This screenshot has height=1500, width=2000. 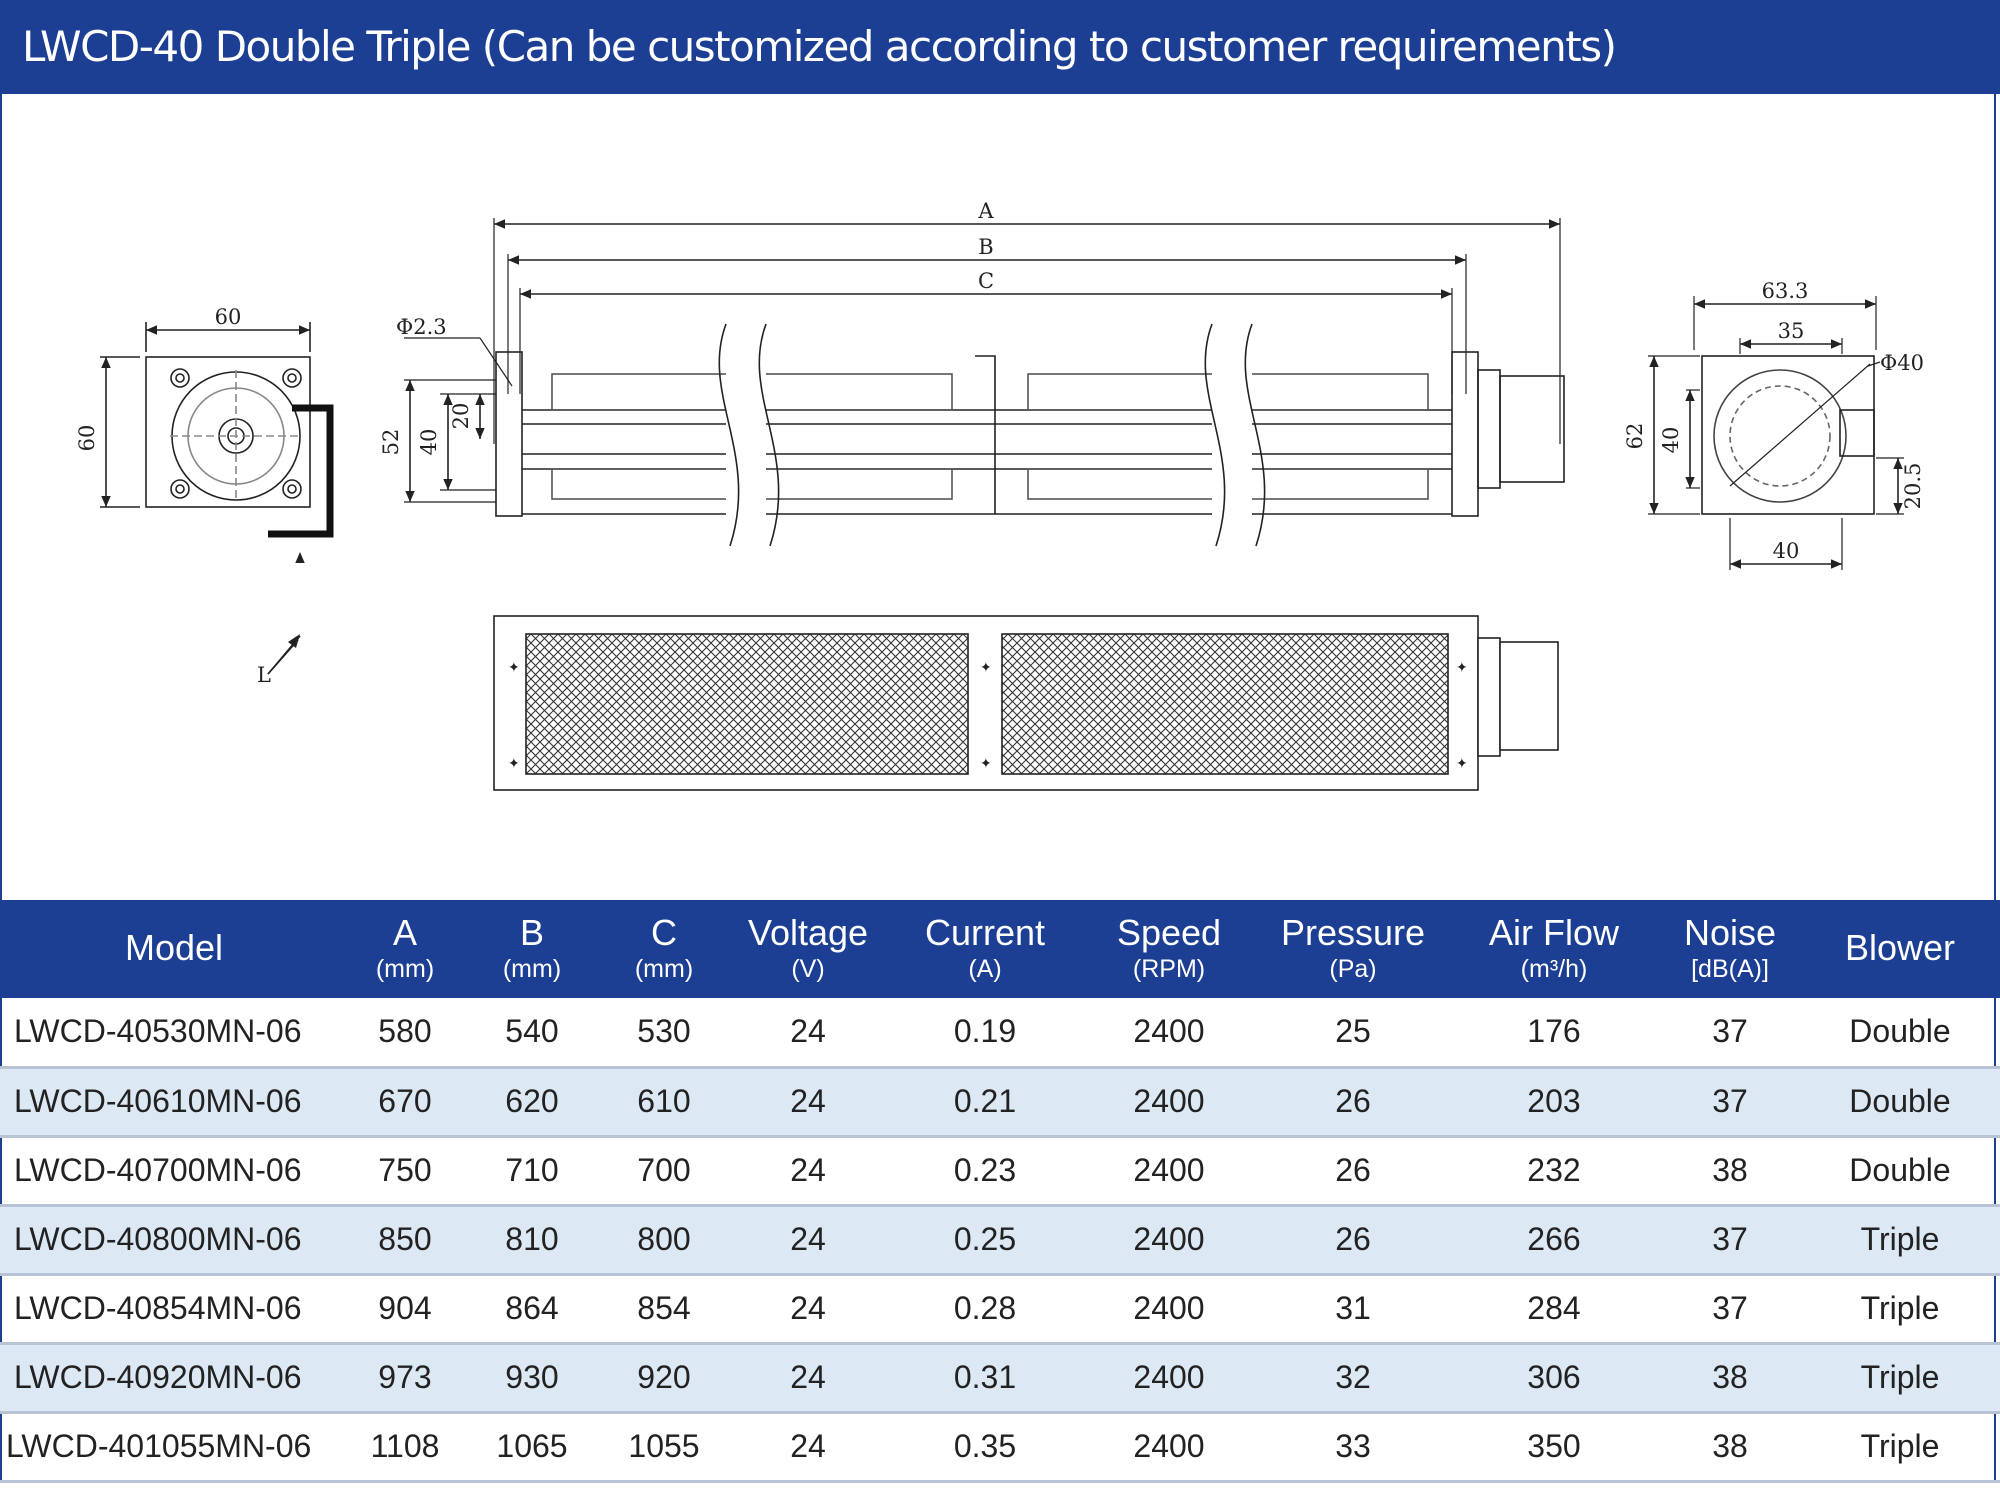 I want to click on table-cell: 580, so click(x=405, y=1033).